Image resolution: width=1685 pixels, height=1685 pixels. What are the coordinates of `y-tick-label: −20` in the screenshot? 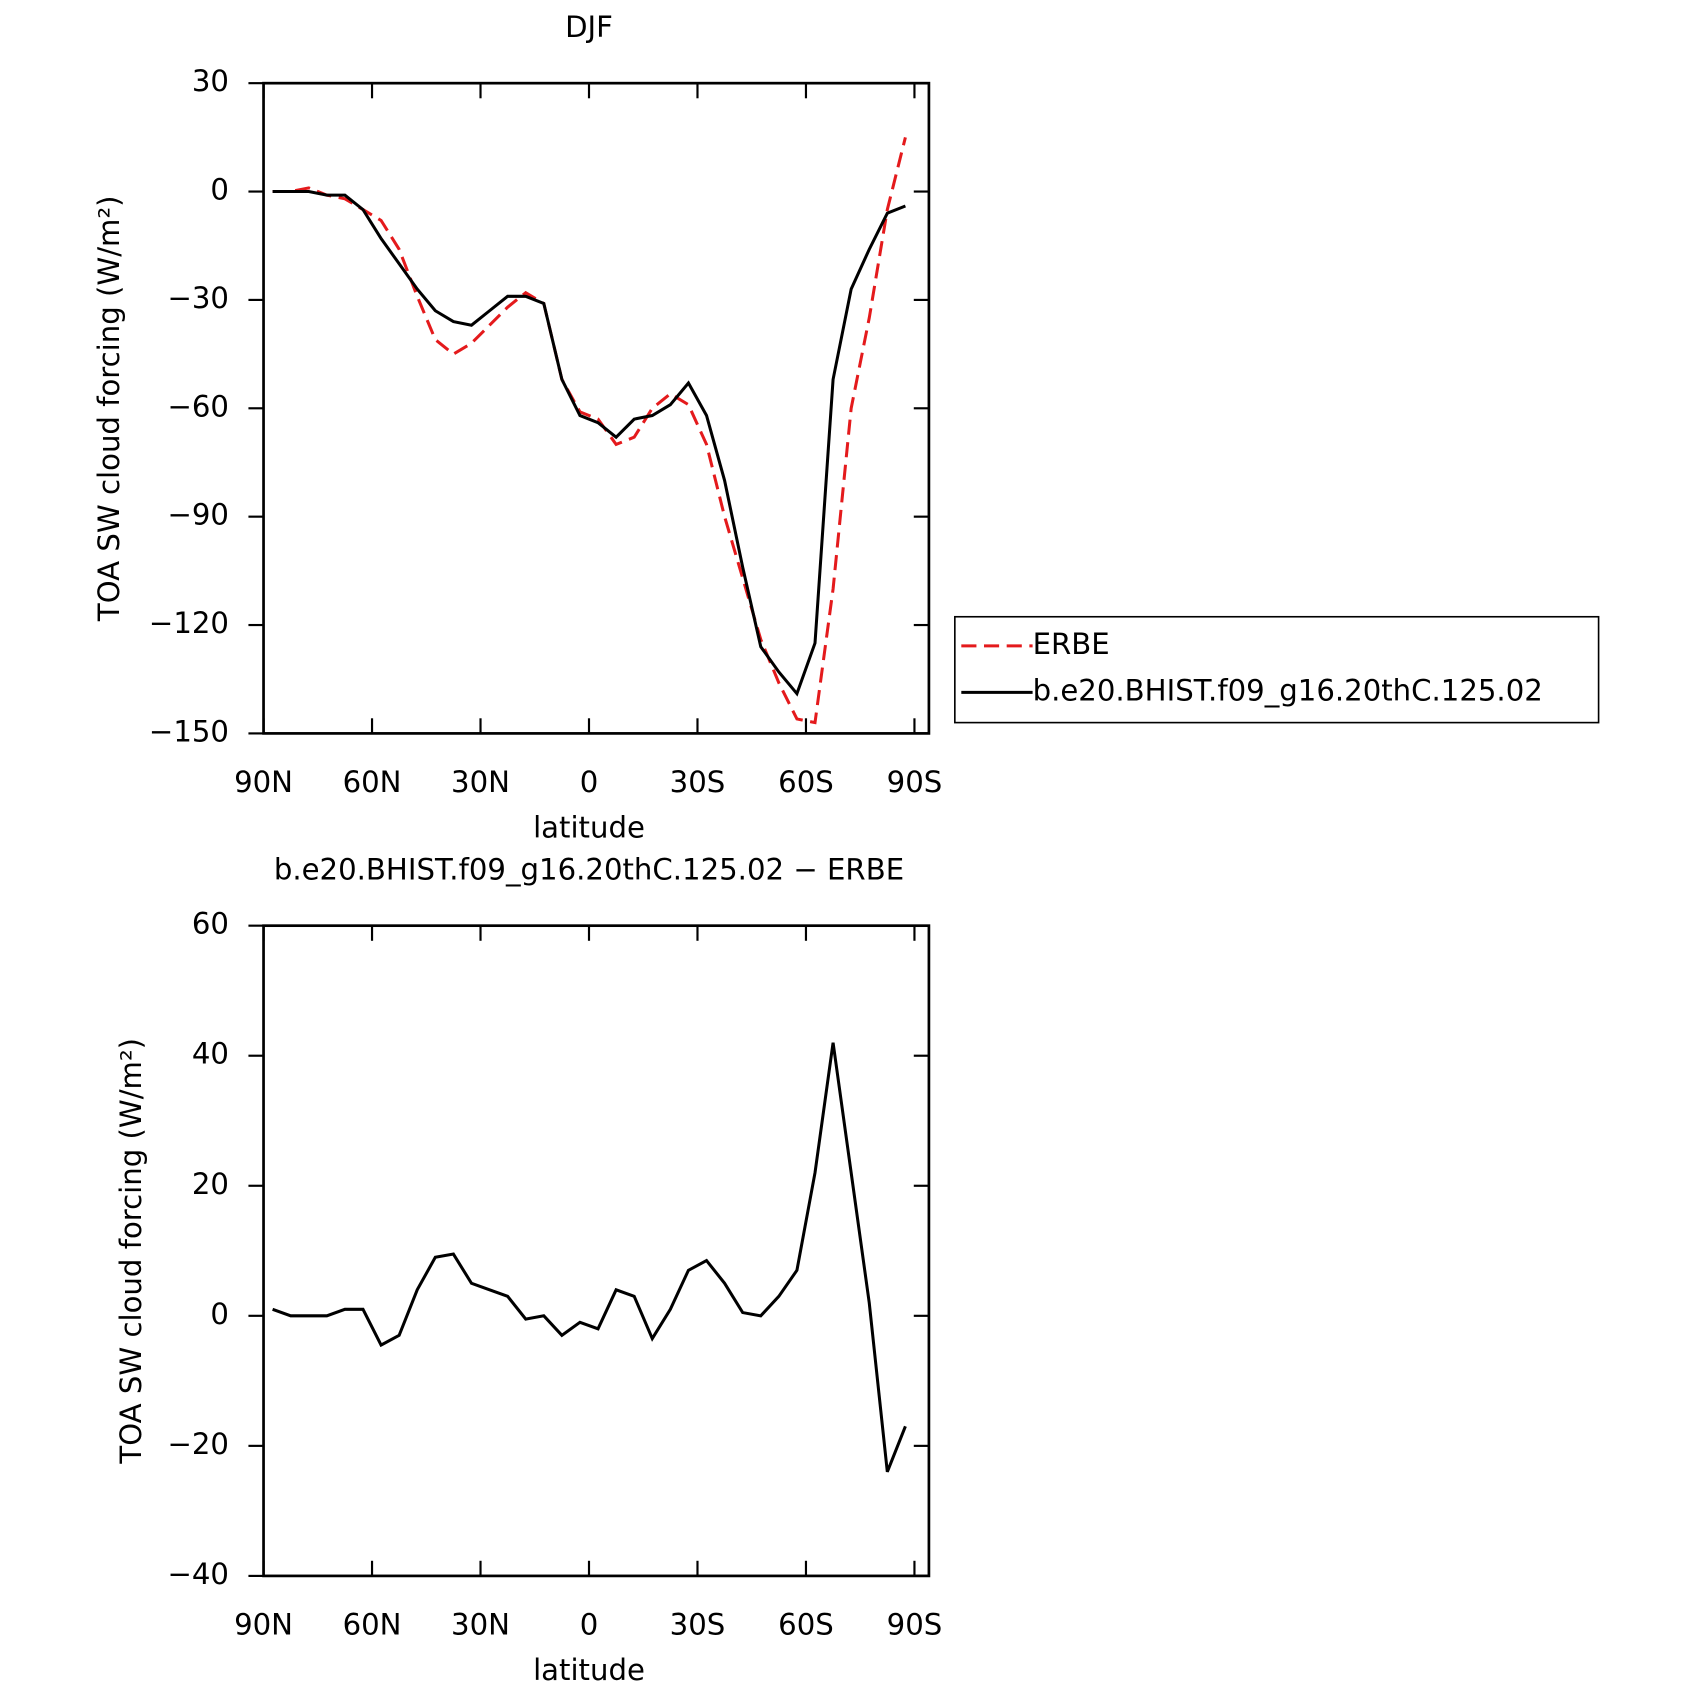 It's located at (198, 1444).